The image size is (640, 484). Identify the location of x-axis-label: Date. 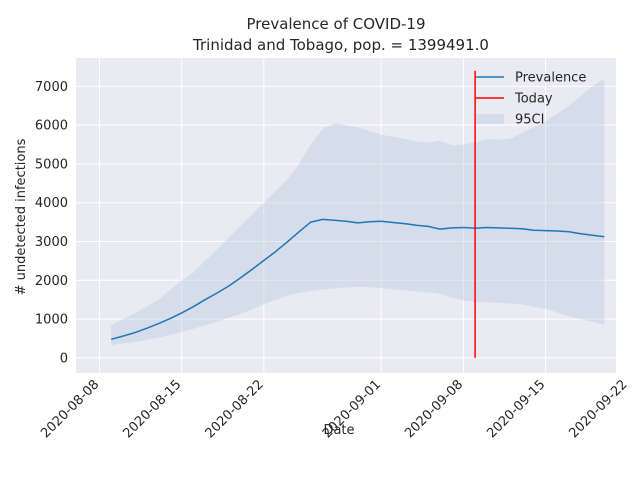
(338, 430).